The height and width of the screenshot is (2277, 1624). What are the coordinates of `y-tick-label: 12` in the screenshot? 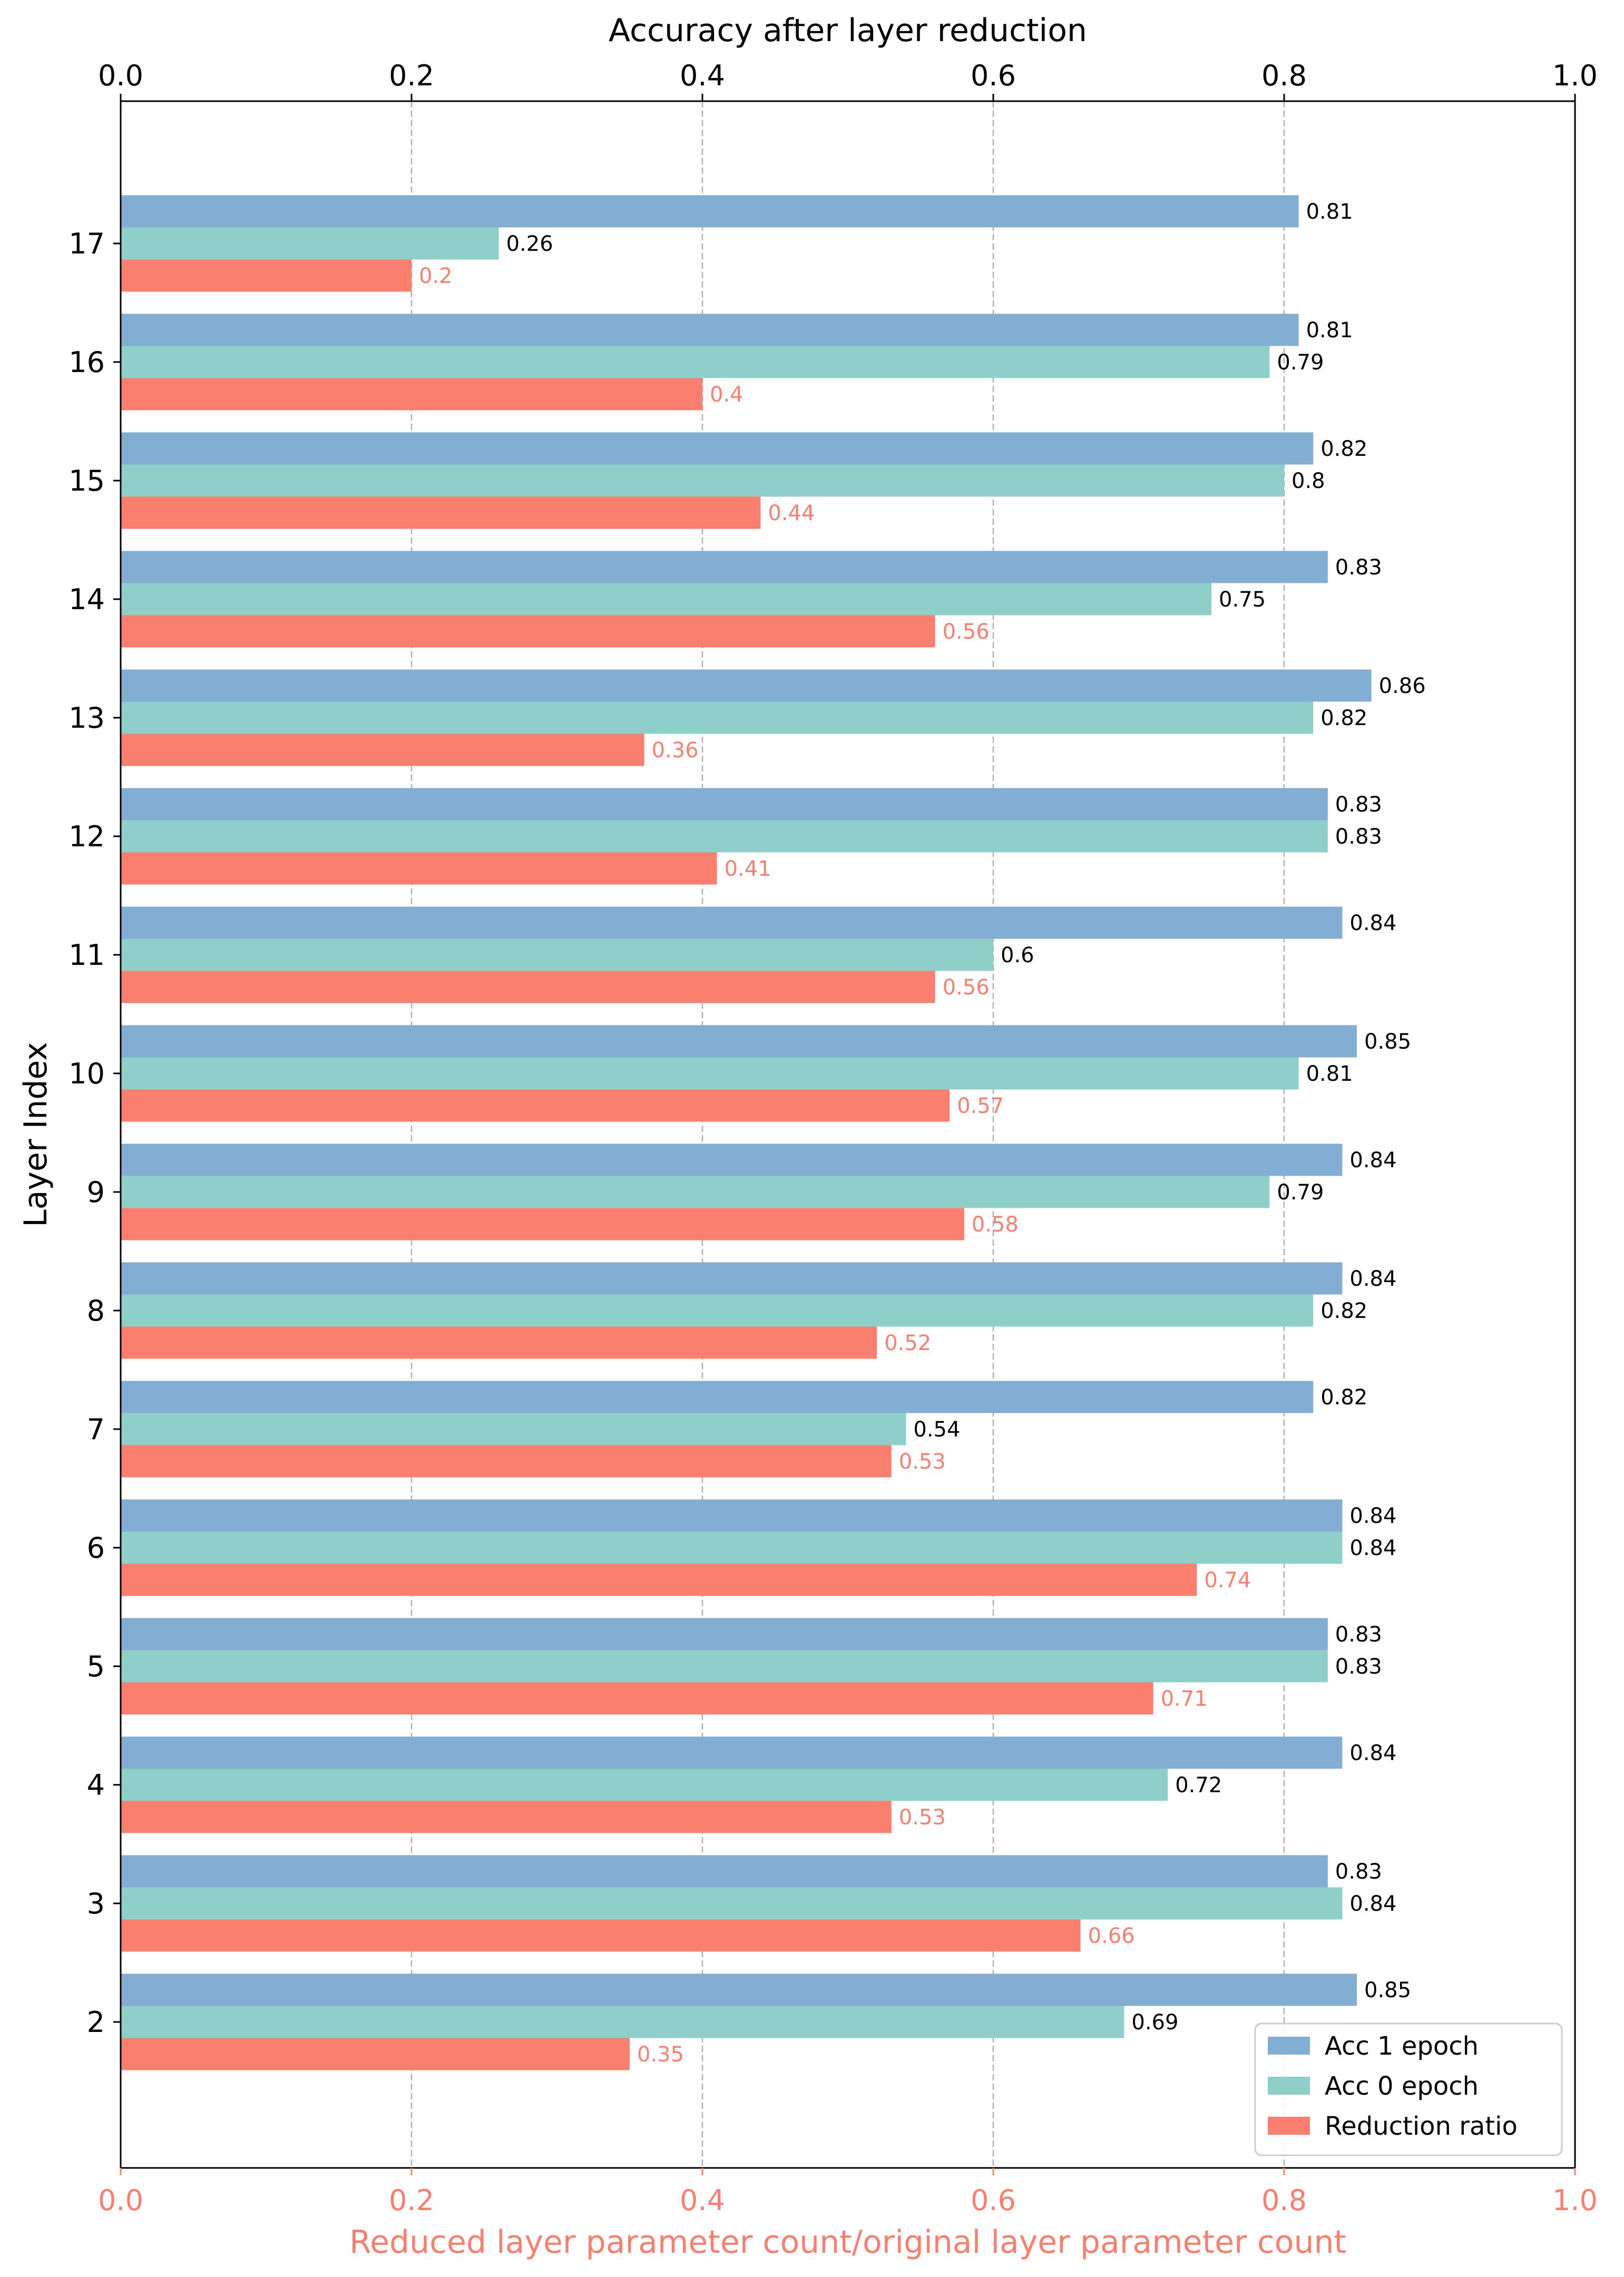 It's located at (87, 836).